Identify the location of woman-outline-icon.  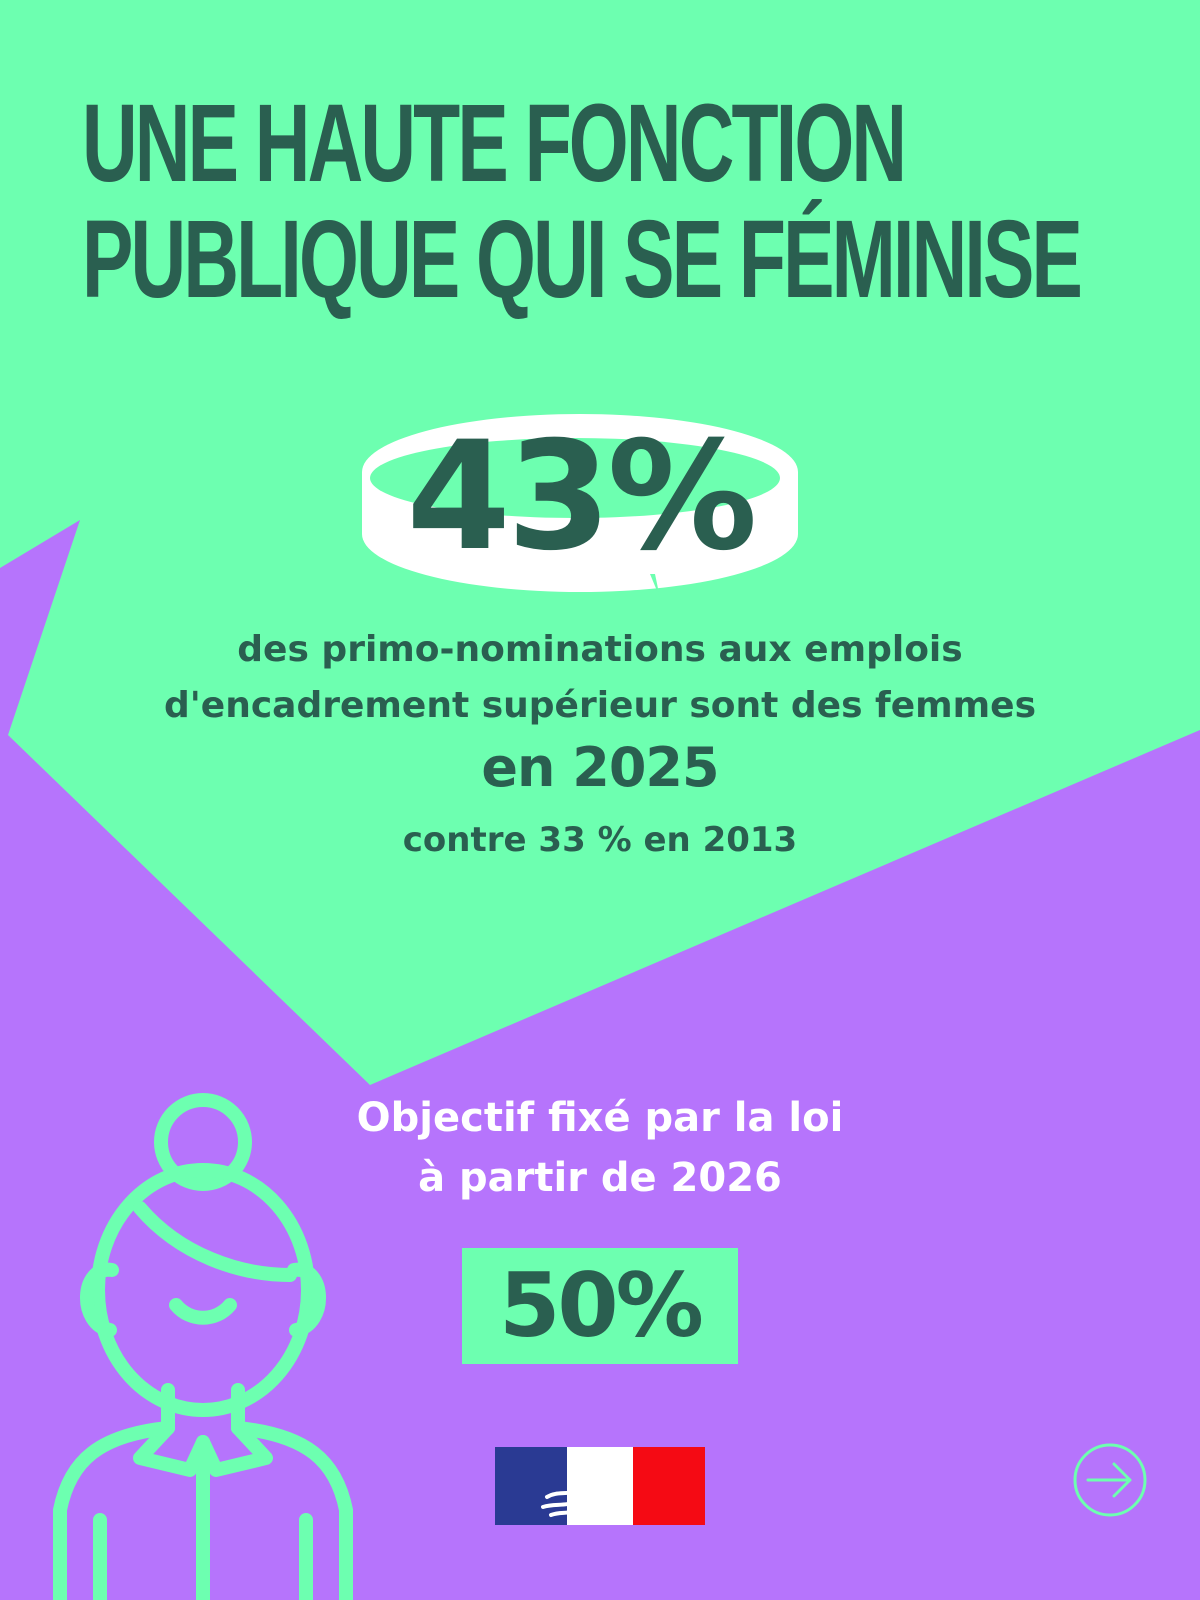
(203, 1346).